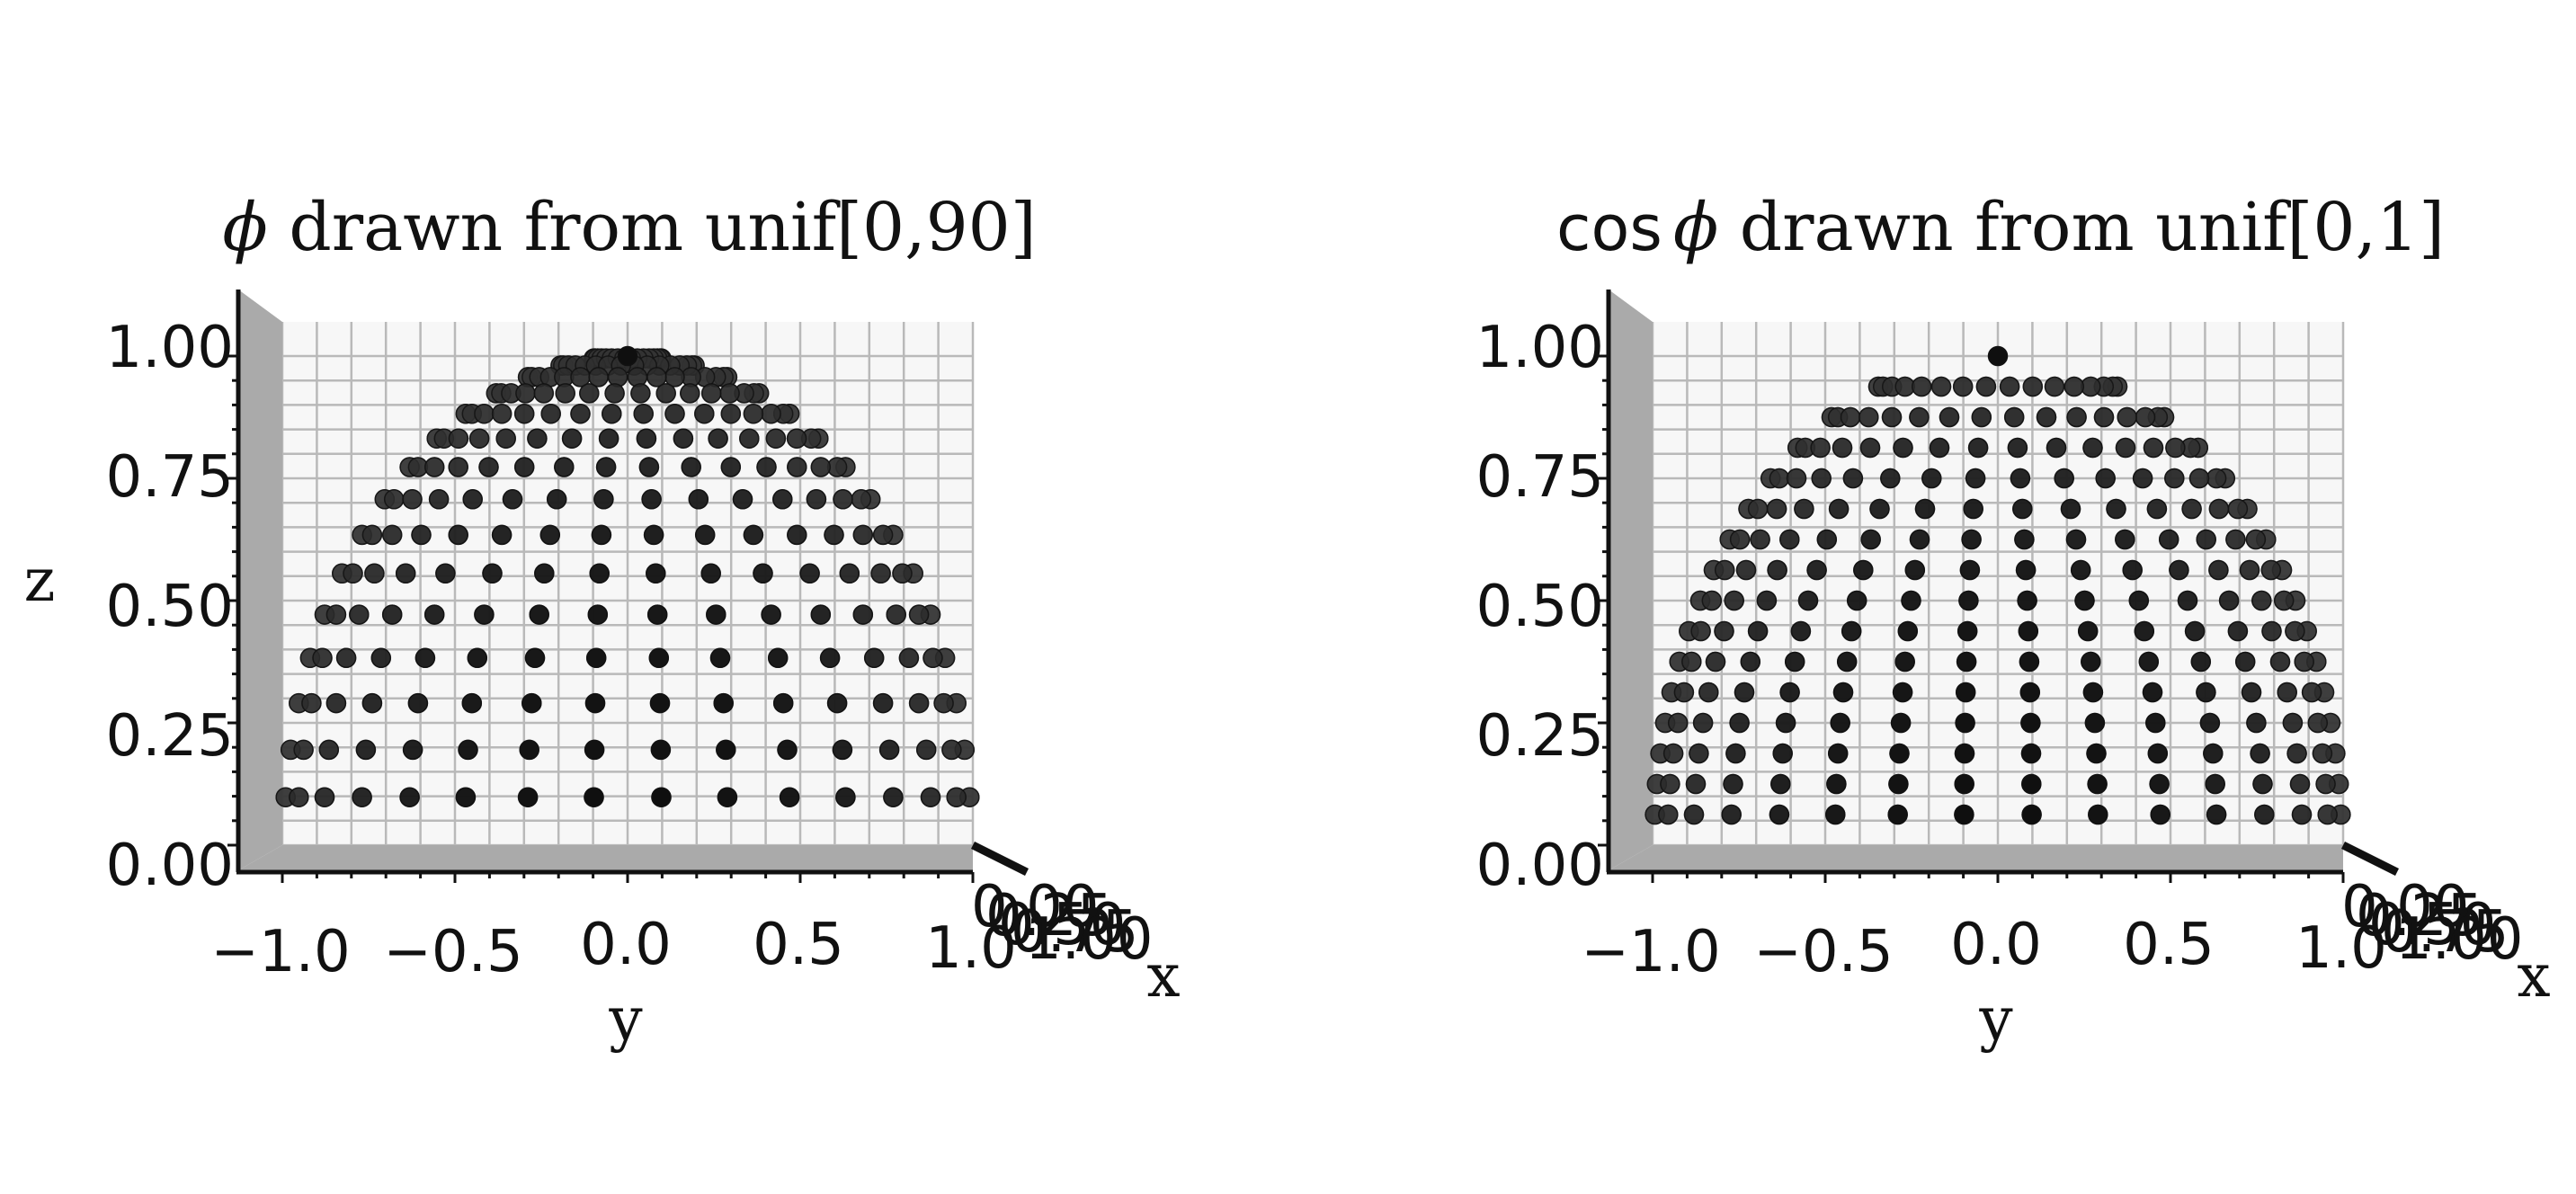  I want to click on y-tick-label: 0.0, so click(1996, 945).